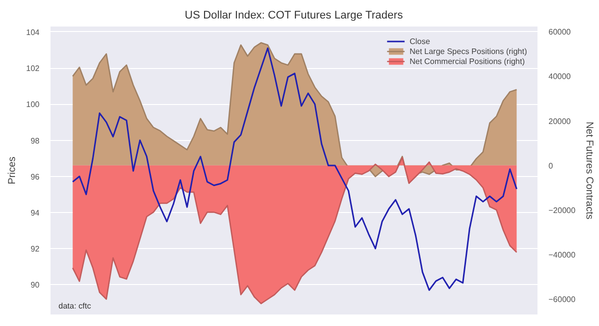 This screenshot has height=326, width=599. What do you see at coordinates (467, 61) in the screenshot?
I see `legend-label: Net Commercial Positions (right)` at bounding box center [467, 61].